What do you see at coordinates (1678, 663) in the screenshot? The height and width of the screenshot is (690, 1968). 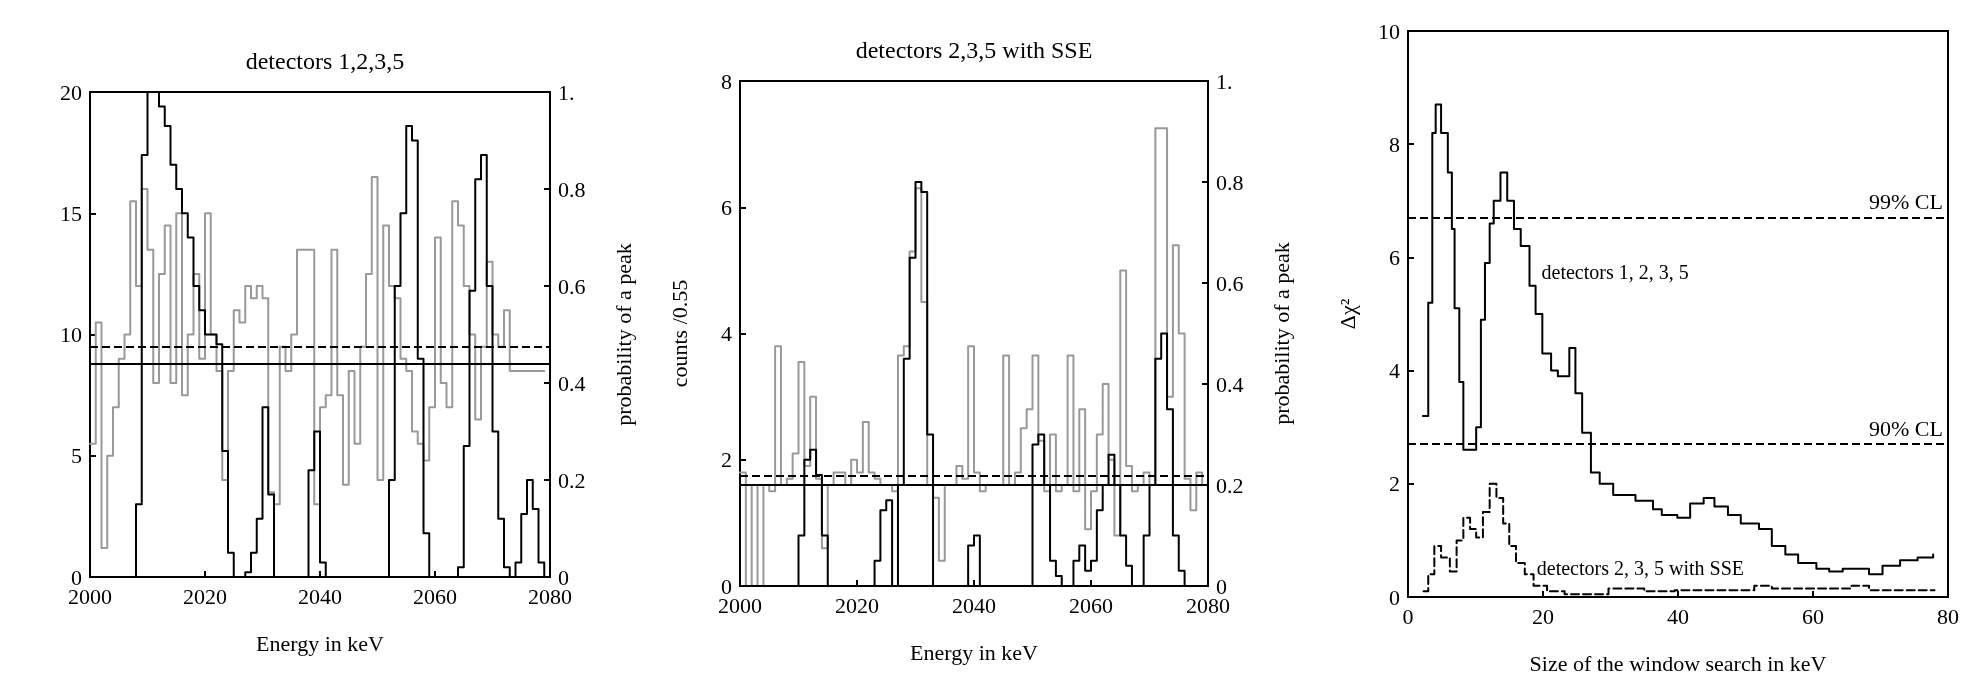 I see `x-axis-title: Size of the window search in keV` at bounding box center [1678, 663].